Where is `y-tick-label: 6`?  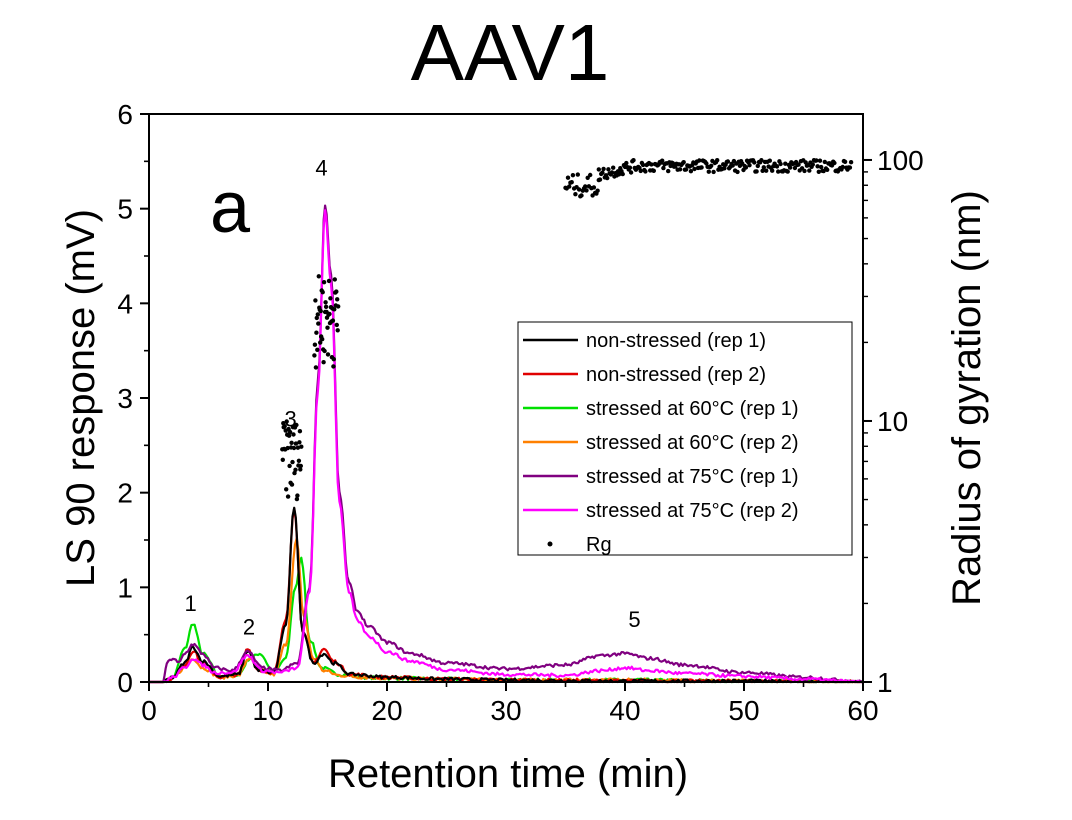 y-tick-label: 6 is located at coordinates (125, 114).